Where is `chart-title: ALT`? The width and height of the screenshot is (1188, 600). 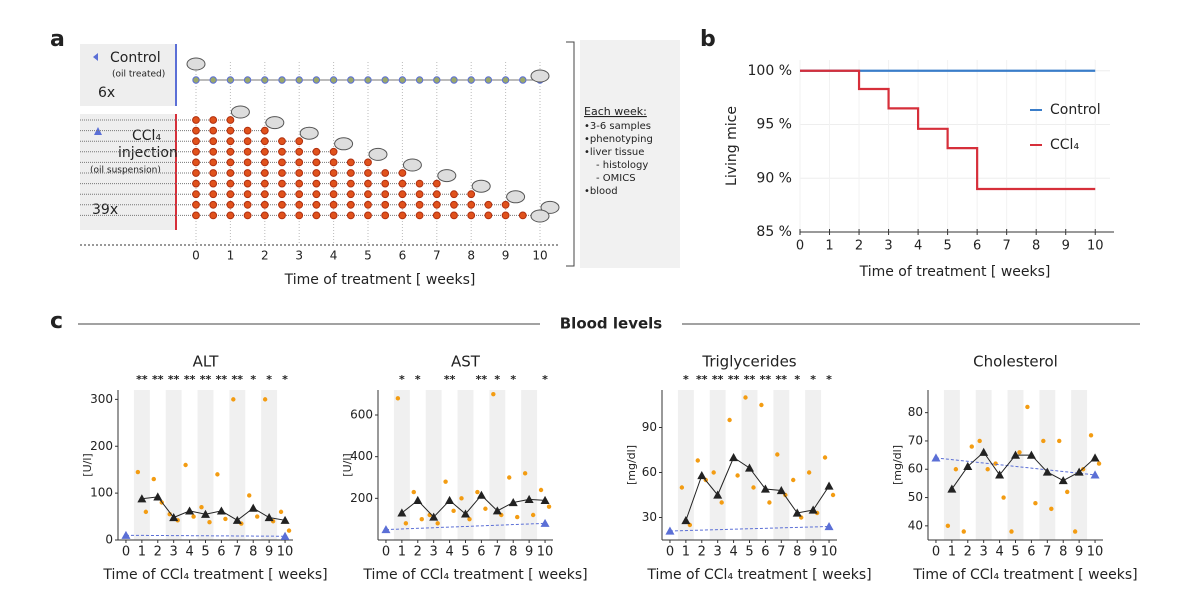
chart-title: ALT is located at coordinates (206, 362).